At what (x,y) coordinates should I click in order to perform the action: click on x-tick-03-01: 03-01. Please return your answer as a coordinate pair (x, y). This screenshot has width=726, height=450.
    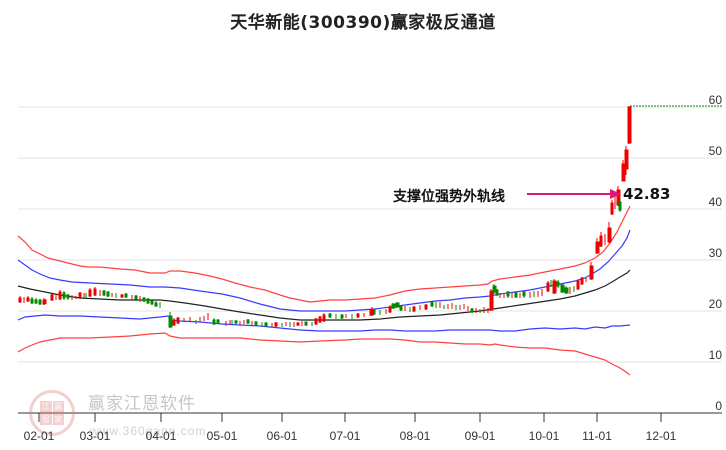
    Looking at the image, I should click on (95, 436).